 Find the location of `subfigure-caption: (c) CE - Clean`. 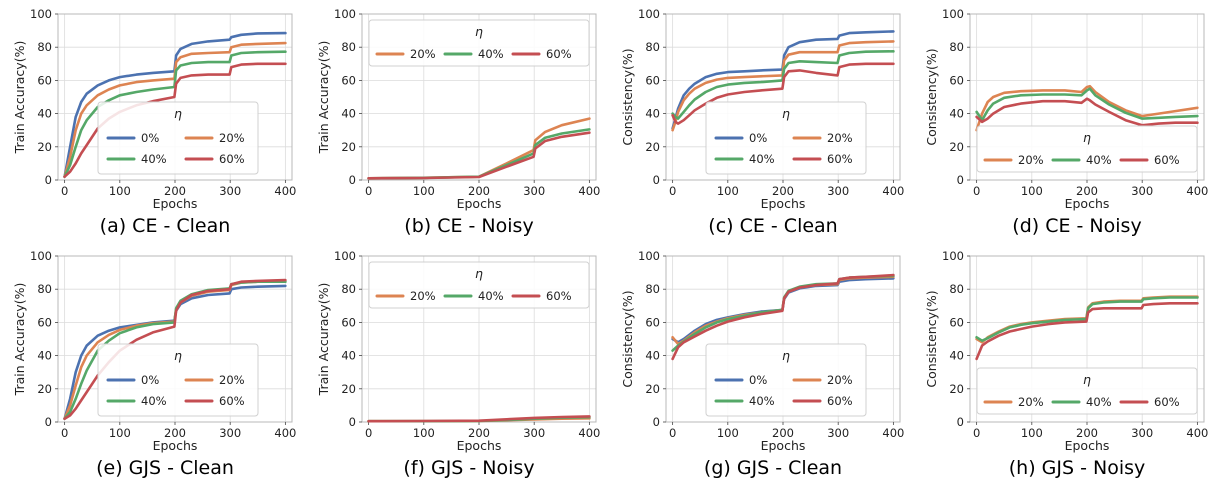

subfigure-caption: (c) CE - Clean is located at coordinates (772, 226).